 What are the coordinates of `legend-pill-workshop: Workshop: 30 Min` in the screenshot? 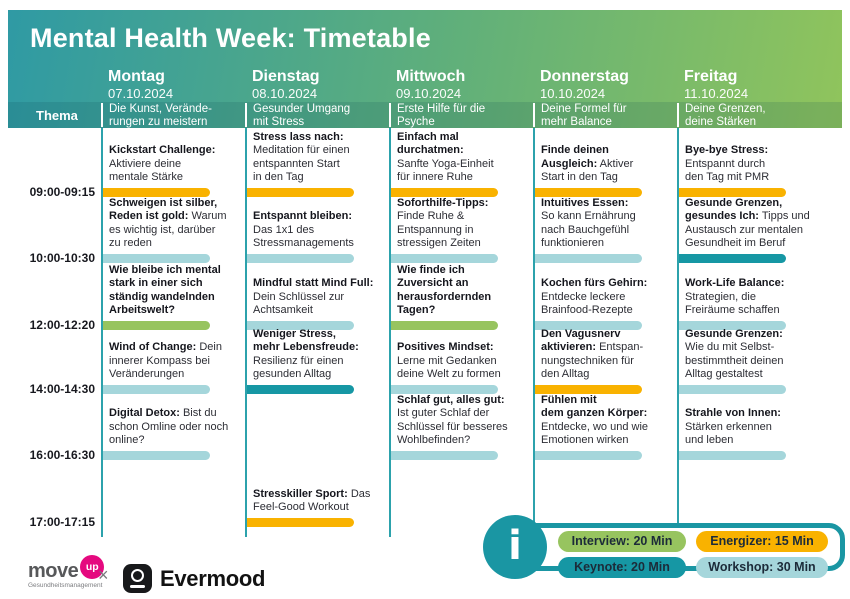 It's located at (762, 567).